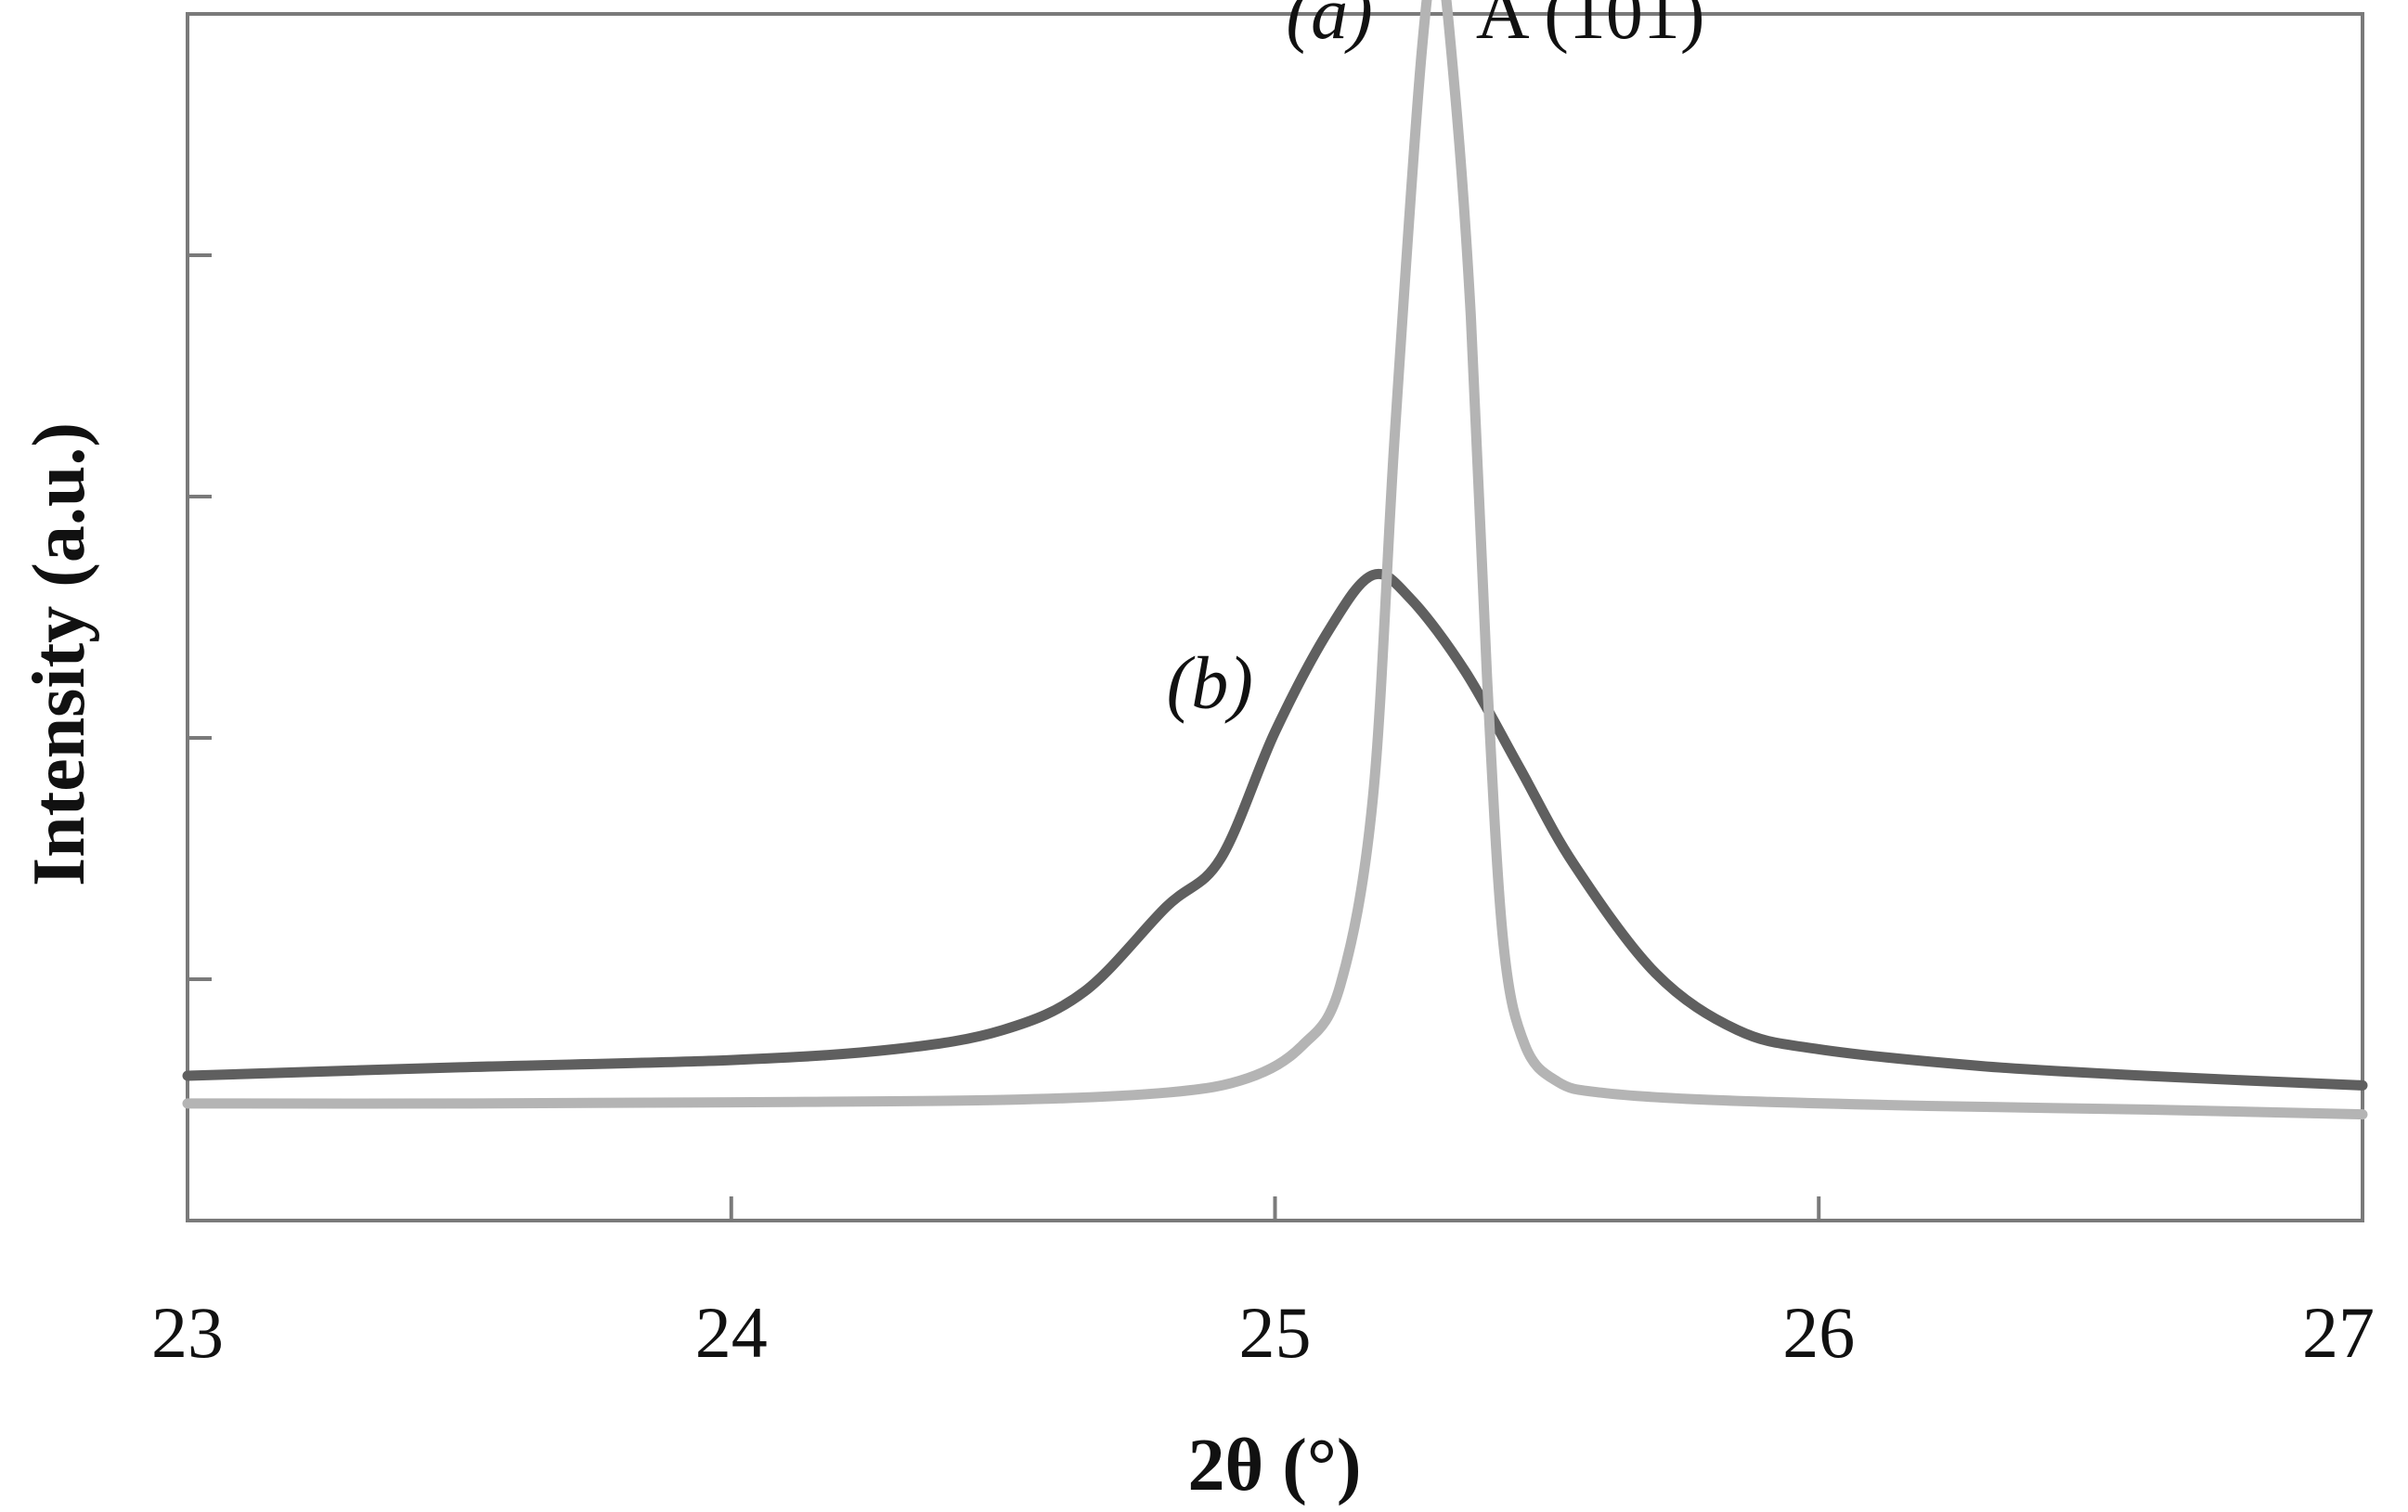 The height and width of the screenshot is (1512, 2408). What do you see at coordinates (1276, 1332) in the screenshot?
I see `x-tick-label: 25` at bounding box center [1276, 1332].